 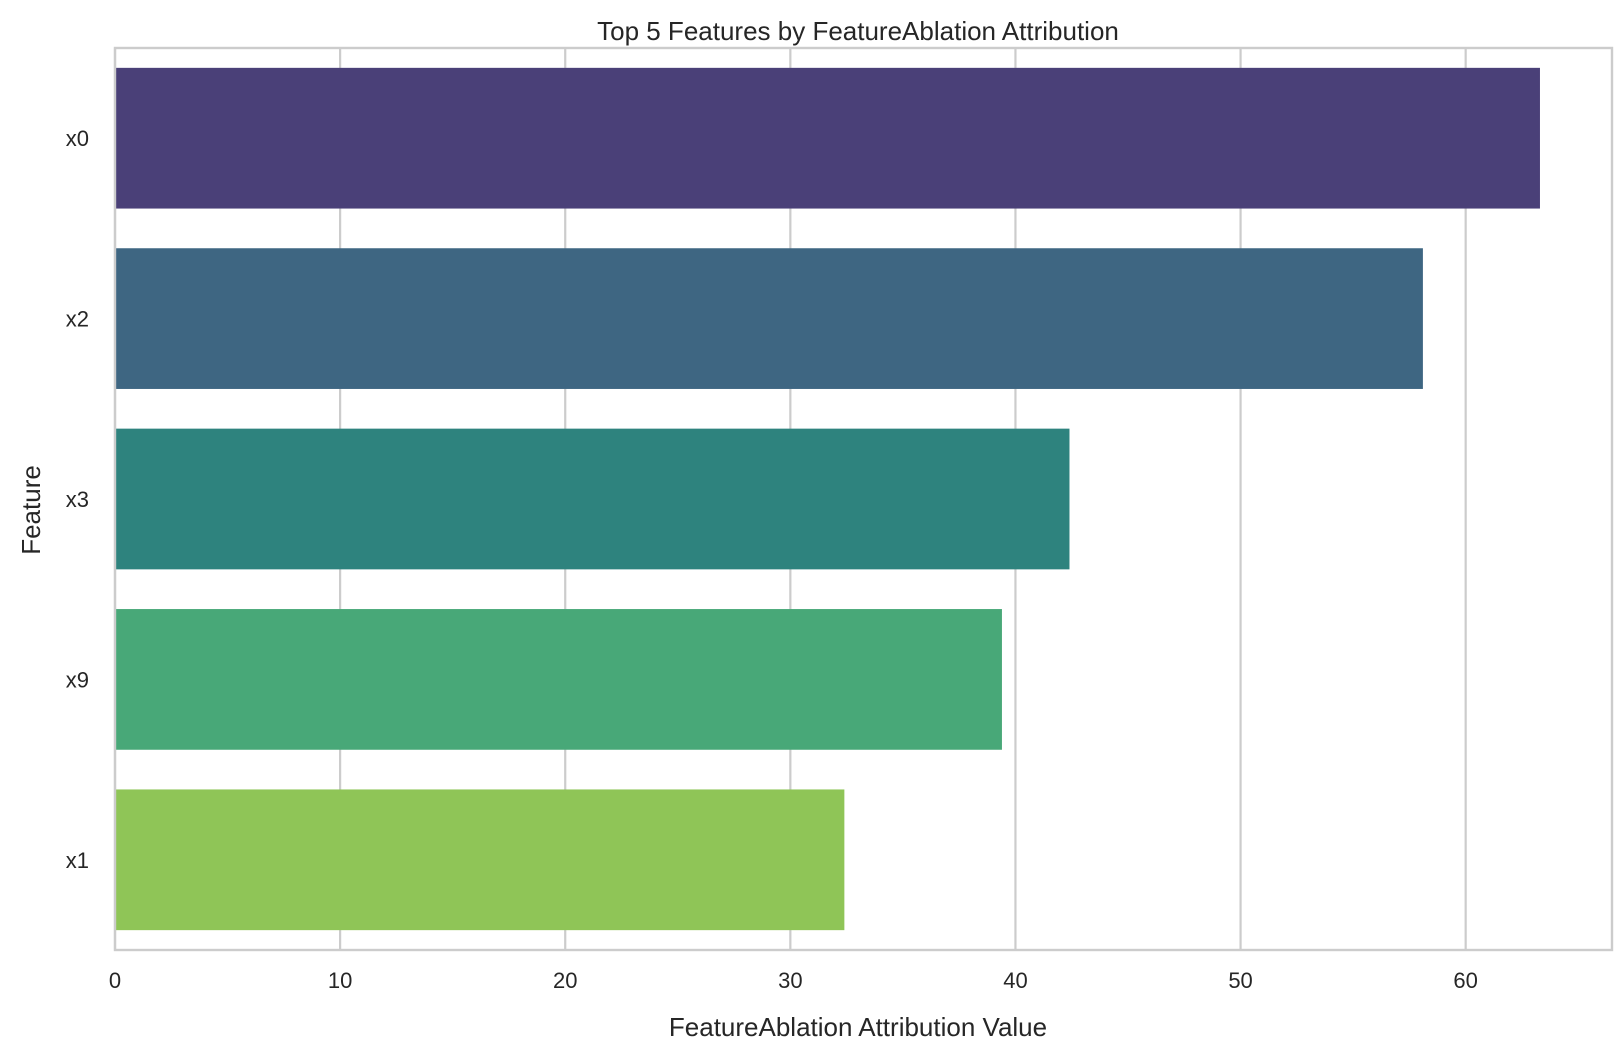 I want to click on x-tick-label: 40, so click(x=1015, y=980).